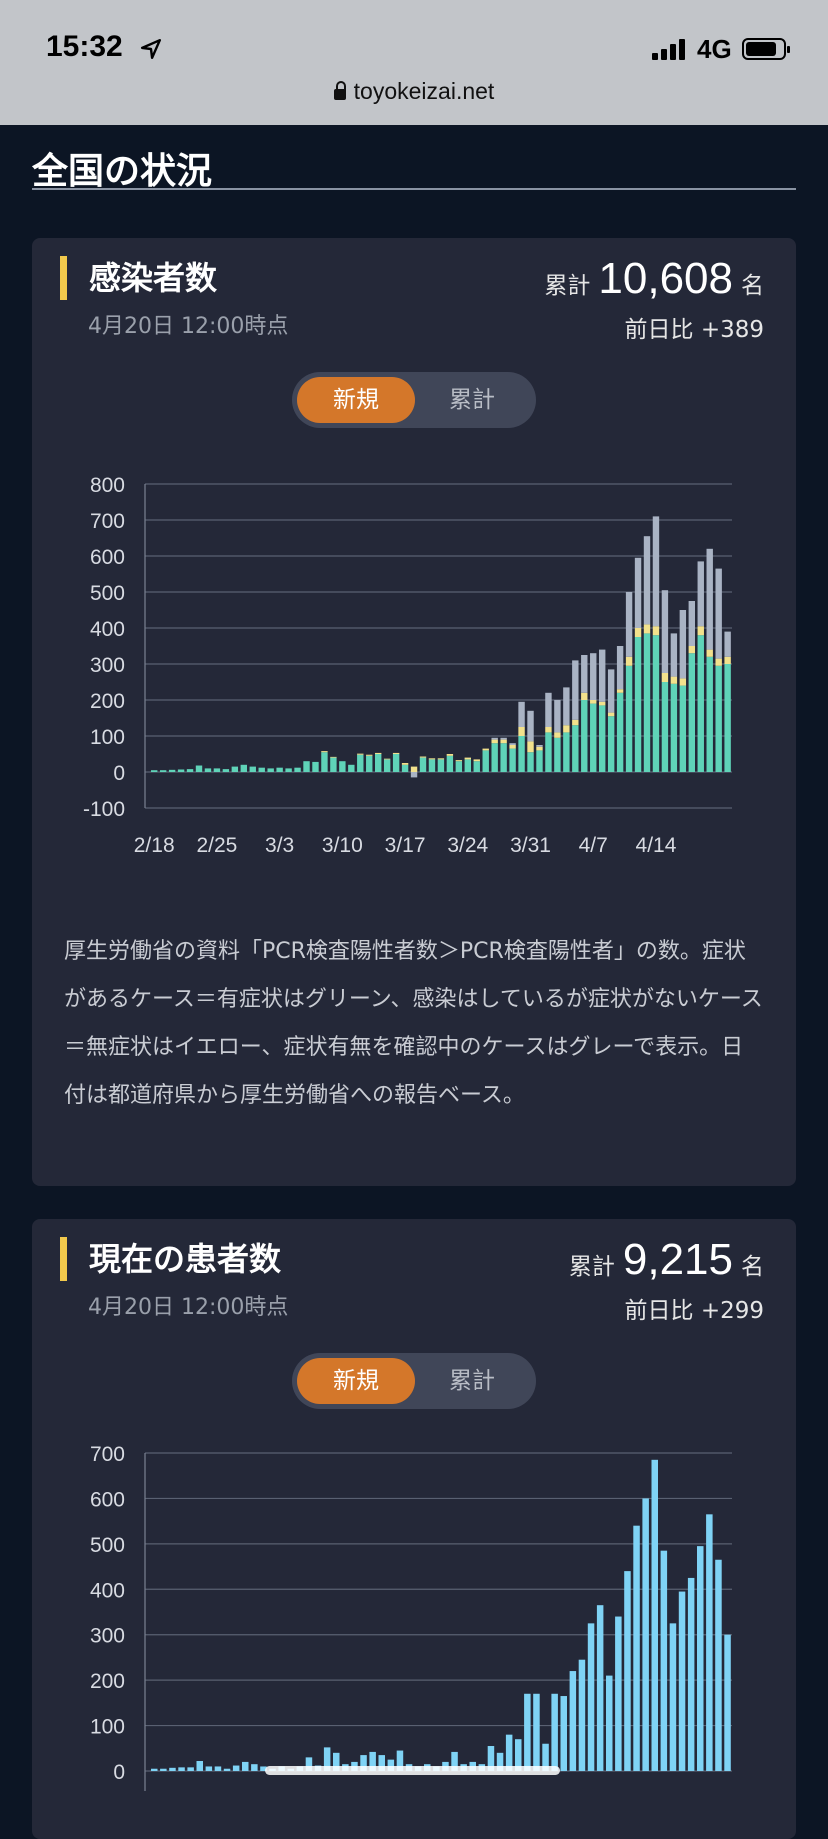  I want to click on y-tick-label: 0, so click(119, 773).